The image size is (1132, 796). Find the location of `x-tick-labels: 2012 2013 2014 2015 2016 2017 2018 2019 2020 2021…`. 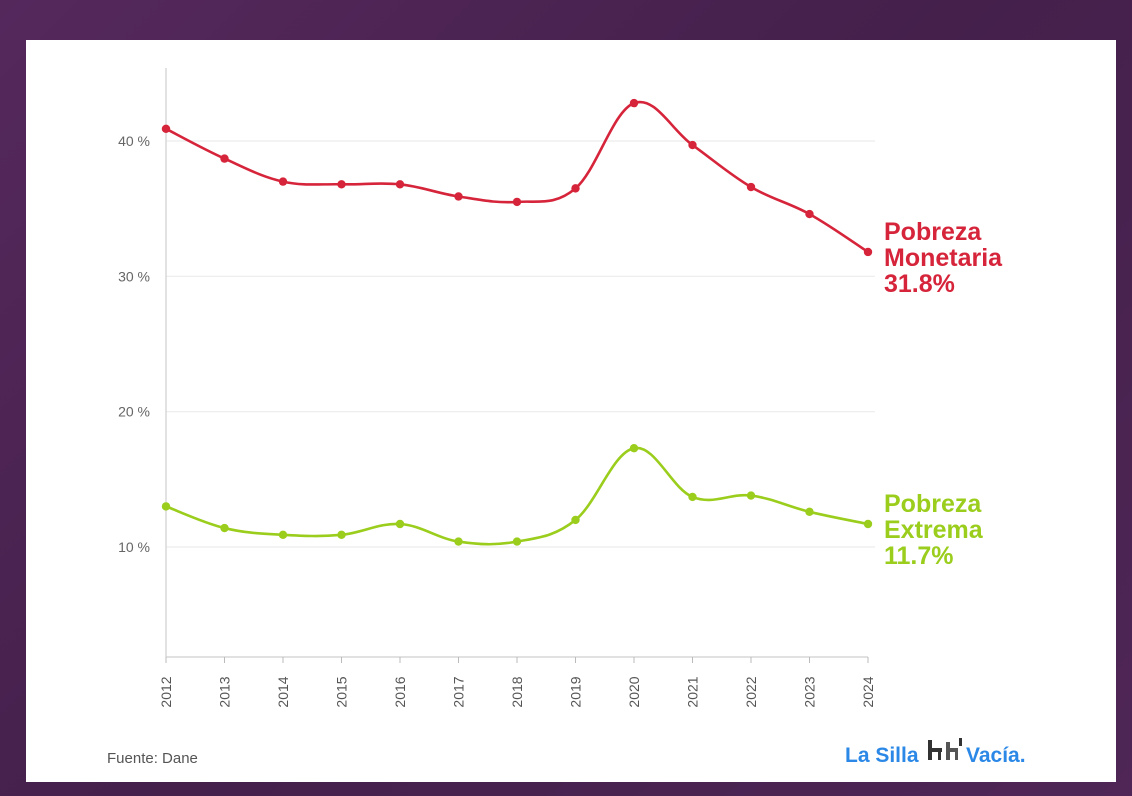

x-tick-labels: 2012 2013 2014 2015 2016 2017 2018 2019 2020 2021… is located at coordinates (517, 682).